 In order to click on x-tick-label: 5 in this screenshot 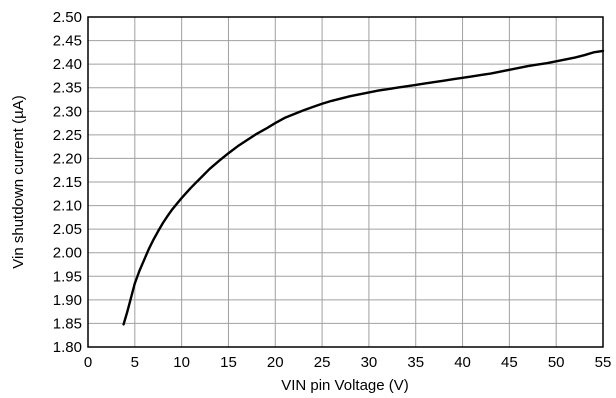, I will do `click(135, 362)`.